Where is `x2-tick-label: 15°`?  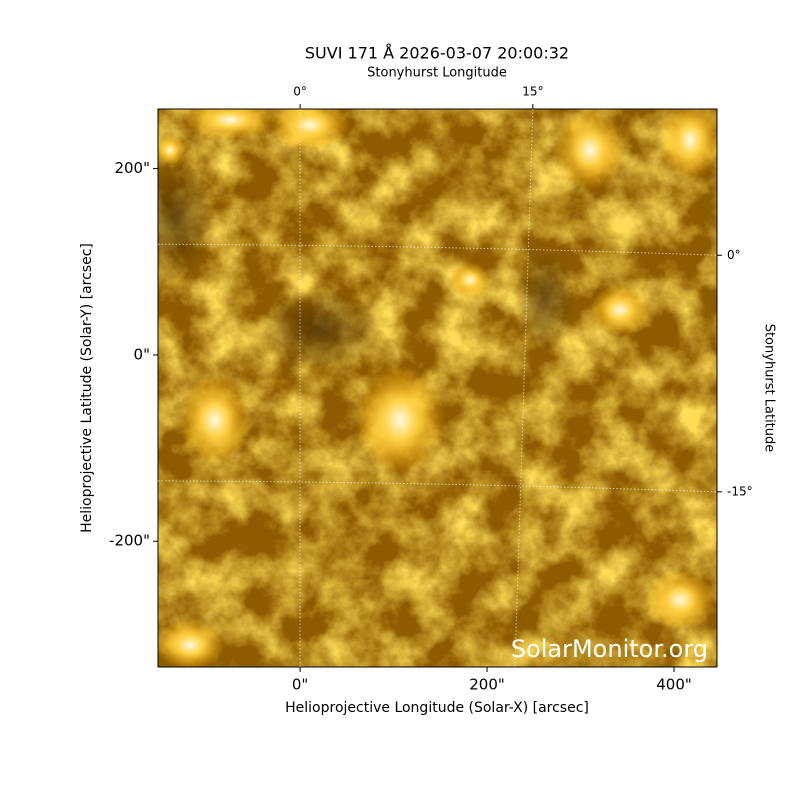 x2-tick-label: 15° is located at coordinates (532, 92).